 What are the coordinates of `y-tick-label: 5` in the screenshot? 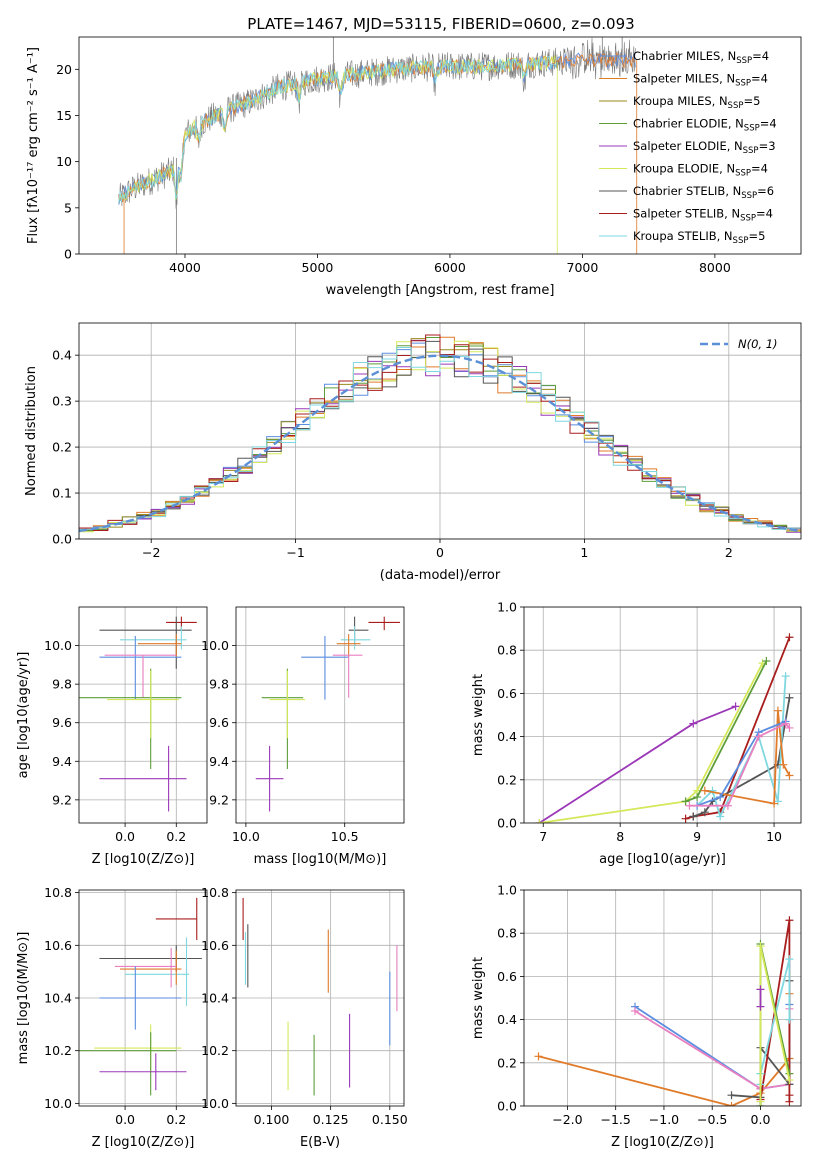 It's located at (68, 207).